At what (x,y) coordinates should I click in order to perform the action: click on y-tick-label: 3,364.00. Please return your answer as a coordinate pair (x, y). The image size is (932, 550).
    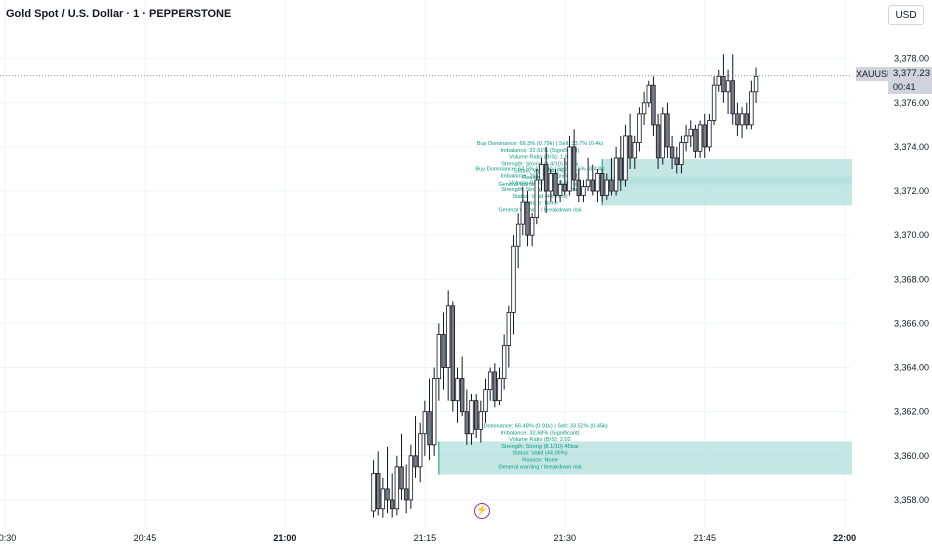
    Looking at the image, I should click on (911, 368).